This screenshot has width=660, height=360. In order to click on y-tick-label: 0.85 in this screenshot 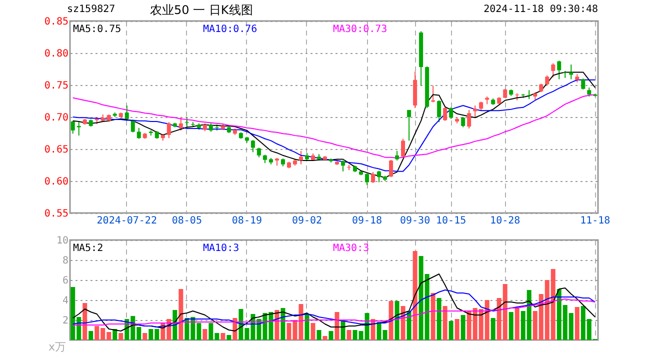, I will do `click(56, 22)`.